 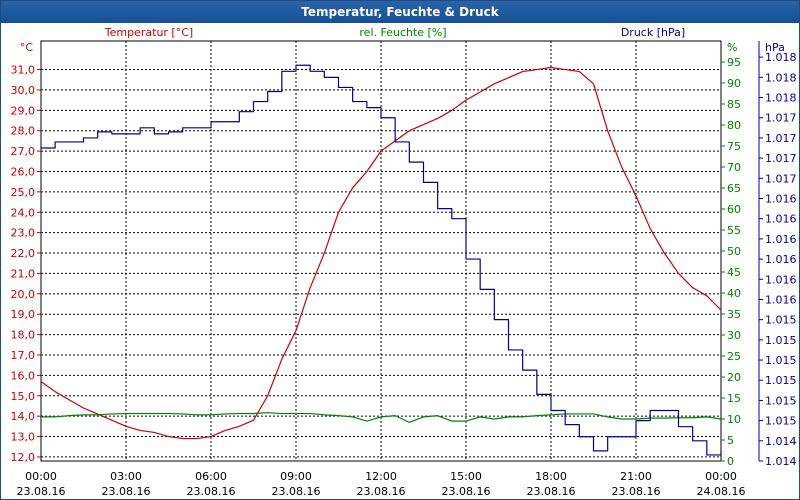 What do you see at coordinates (734, 398) in the screenshot?
I see `hum-tick-label: 15` at bounding box center [734, 398].